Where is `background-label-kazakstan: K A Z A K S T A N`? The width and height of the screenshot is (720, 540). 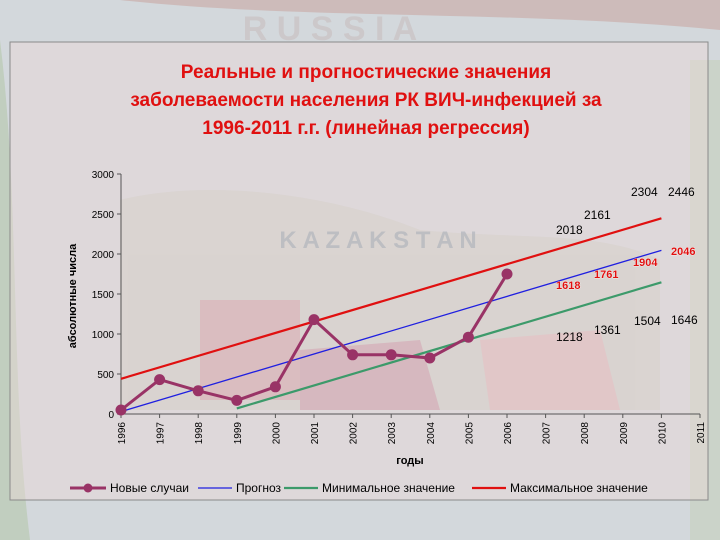 background-label-kazakstan: K A Z A K S T A N is located at coordinates (377, 240).